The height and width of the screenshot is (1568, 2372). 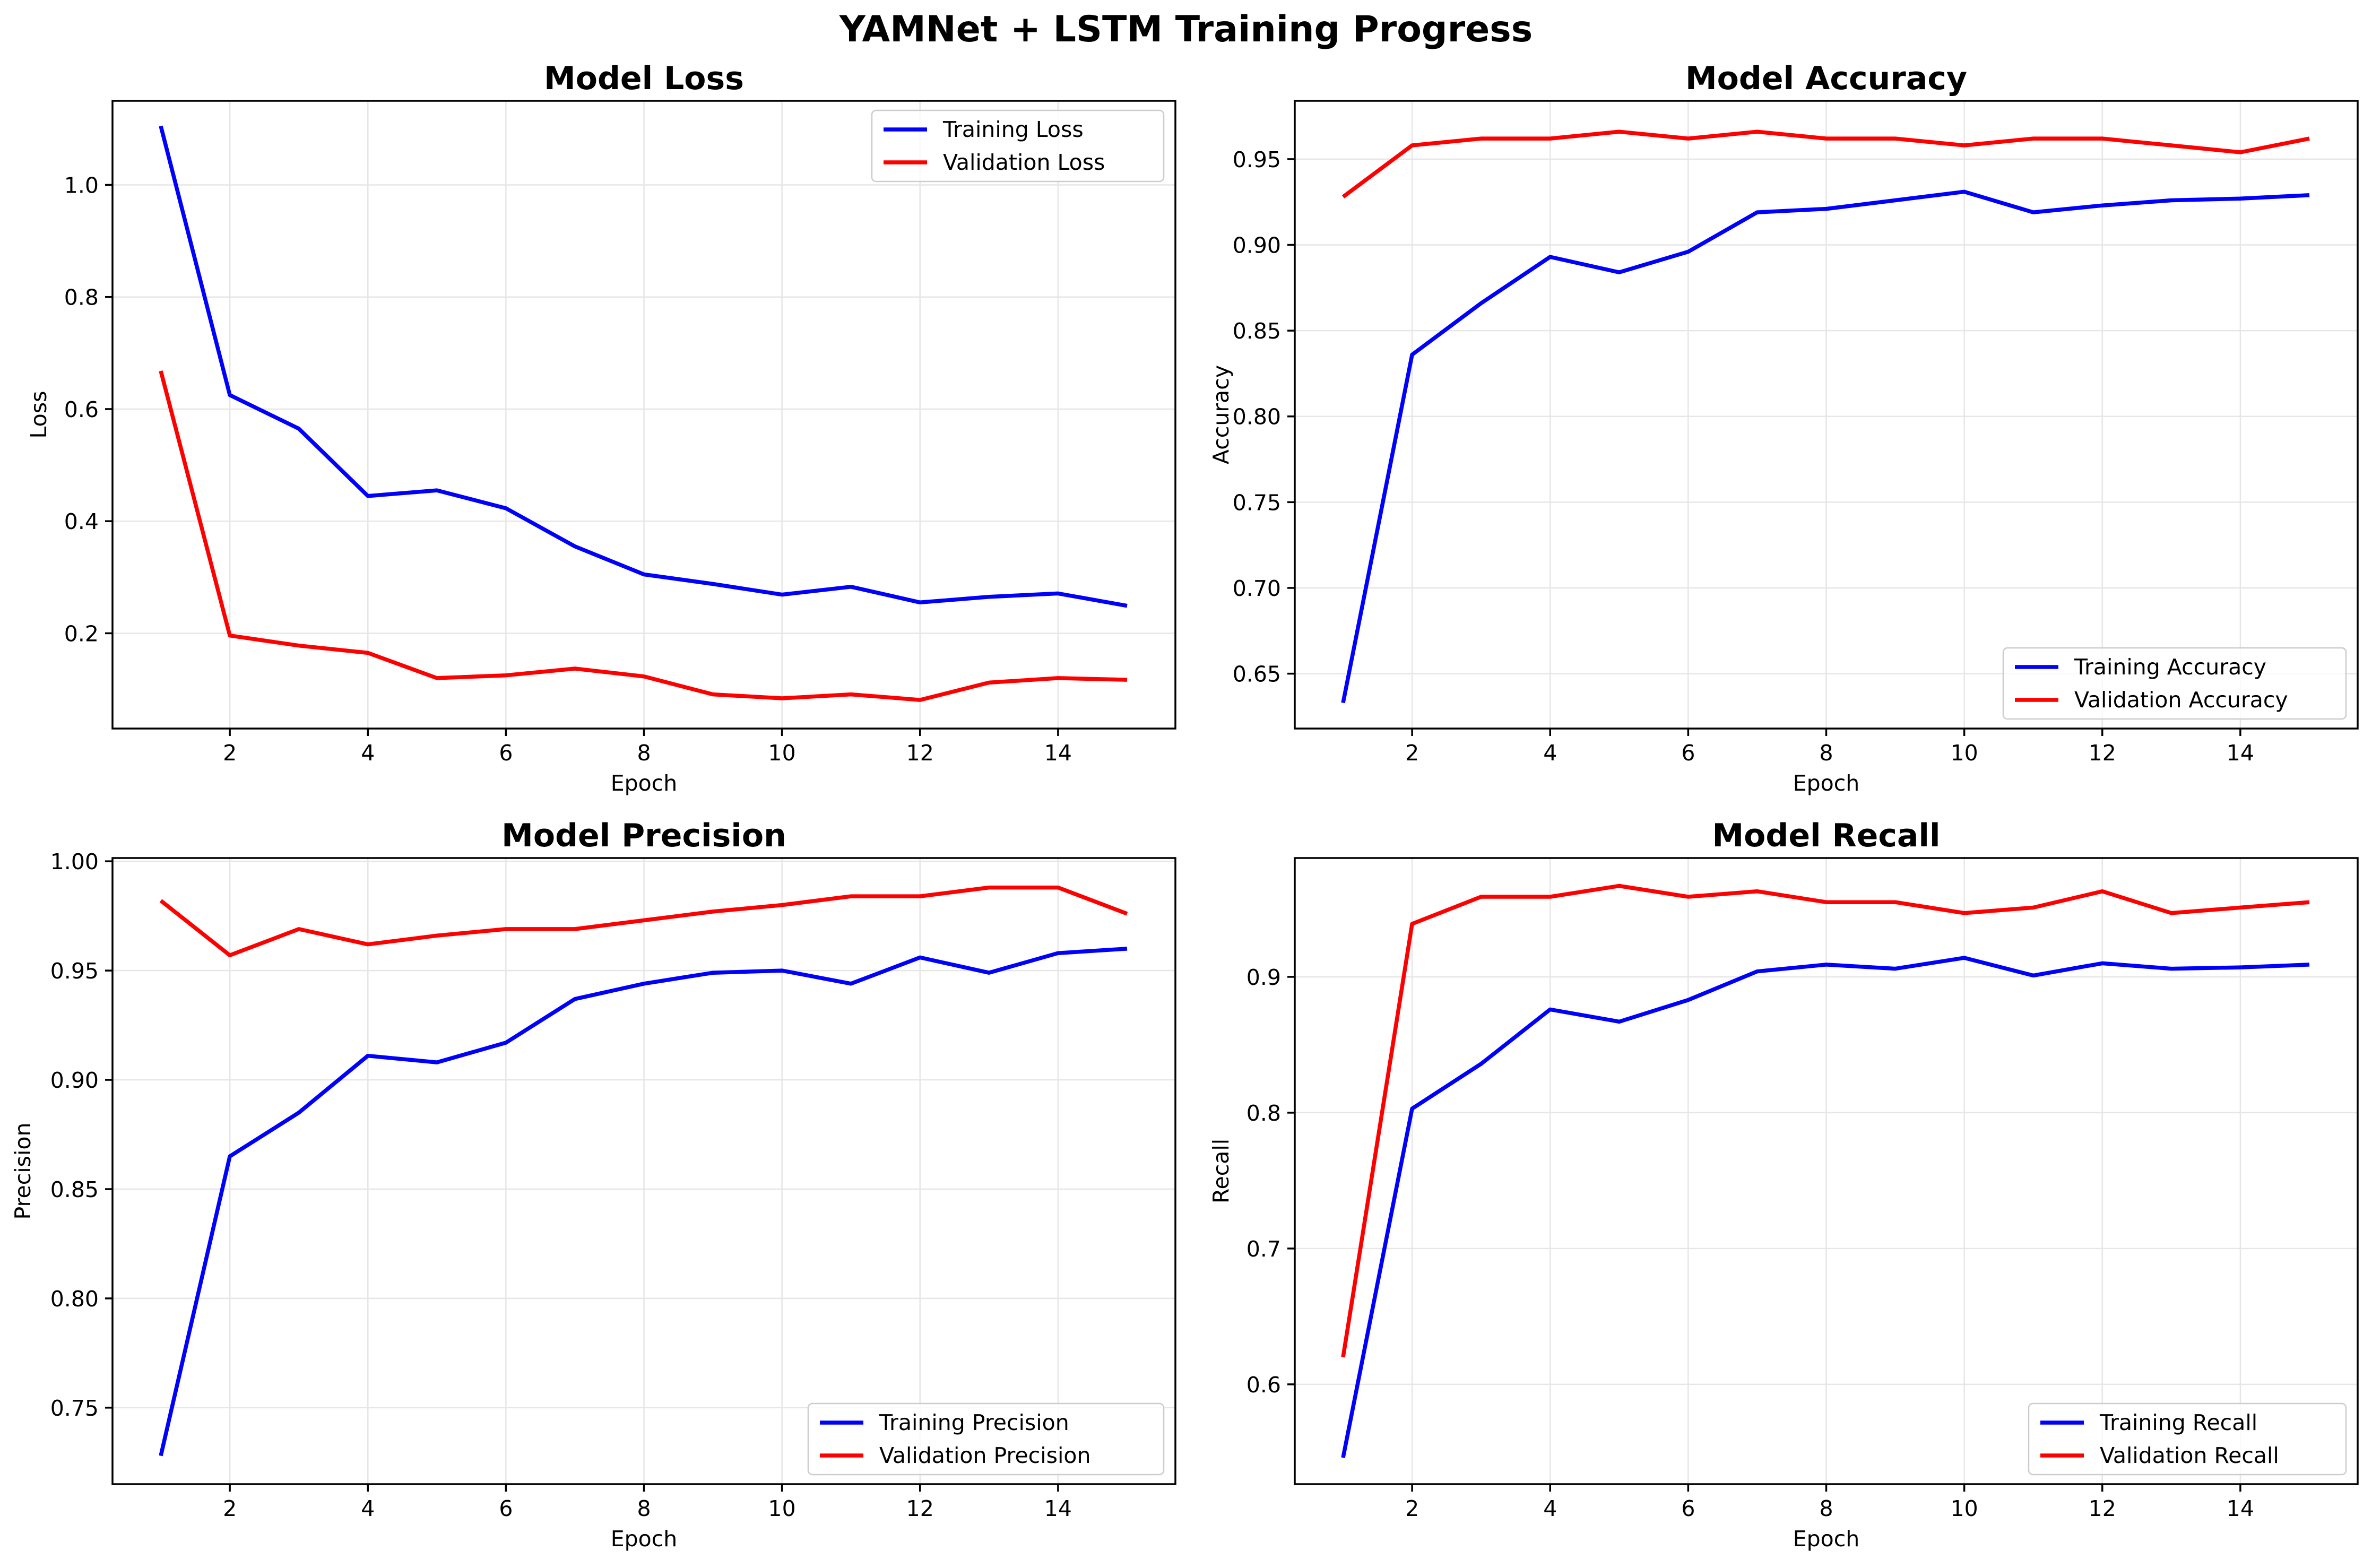 I want to click on accuracy-y-tick-label: 0.95, so click(x=1257, y=159).